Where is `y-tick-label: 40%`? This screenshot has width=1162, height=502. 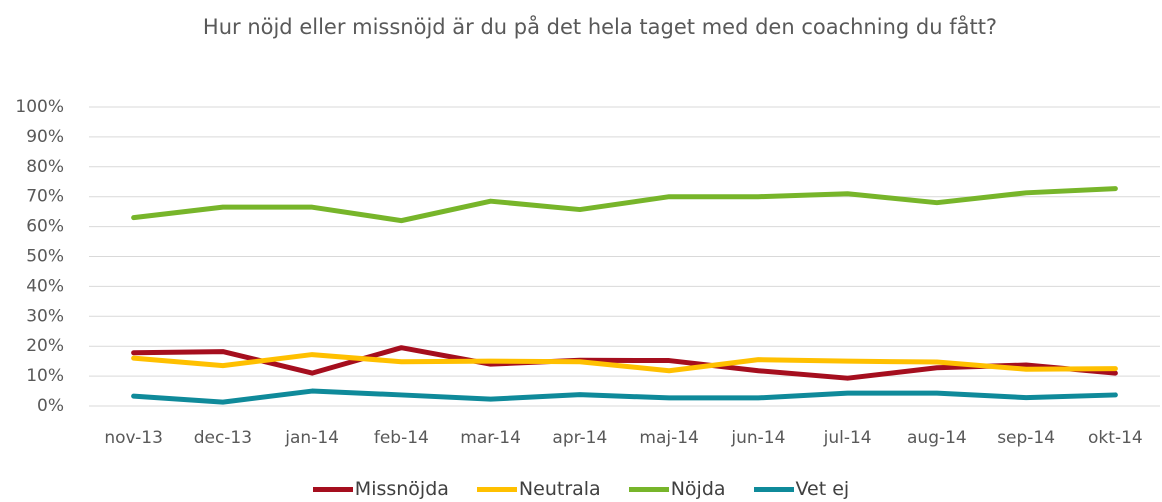 y-tick-label: 40% is located at coordinates (45, 286).